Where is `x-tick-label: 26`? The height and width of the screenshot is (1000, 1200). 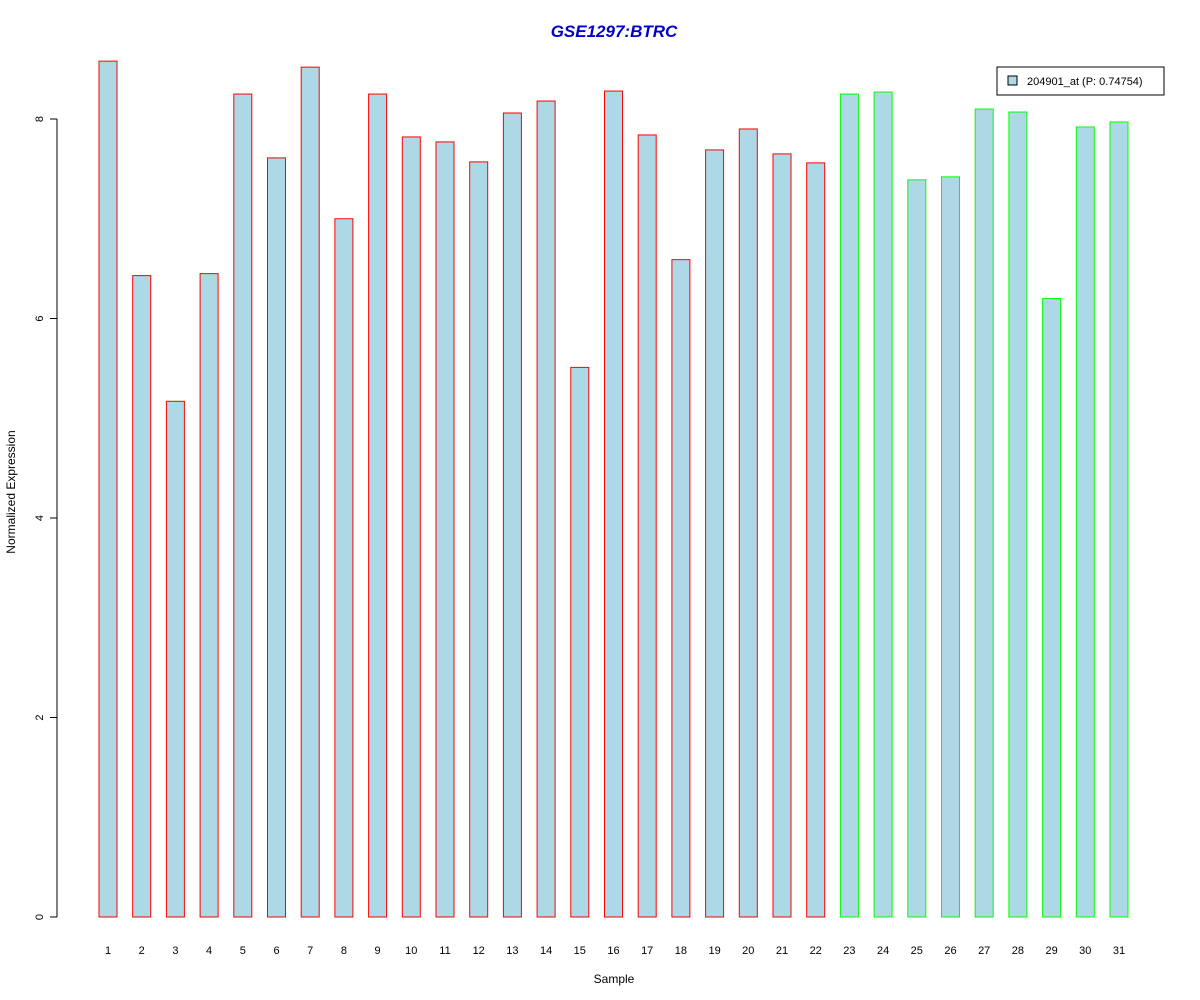
x-tick-label: 26 is located at coordinates (950, 951).